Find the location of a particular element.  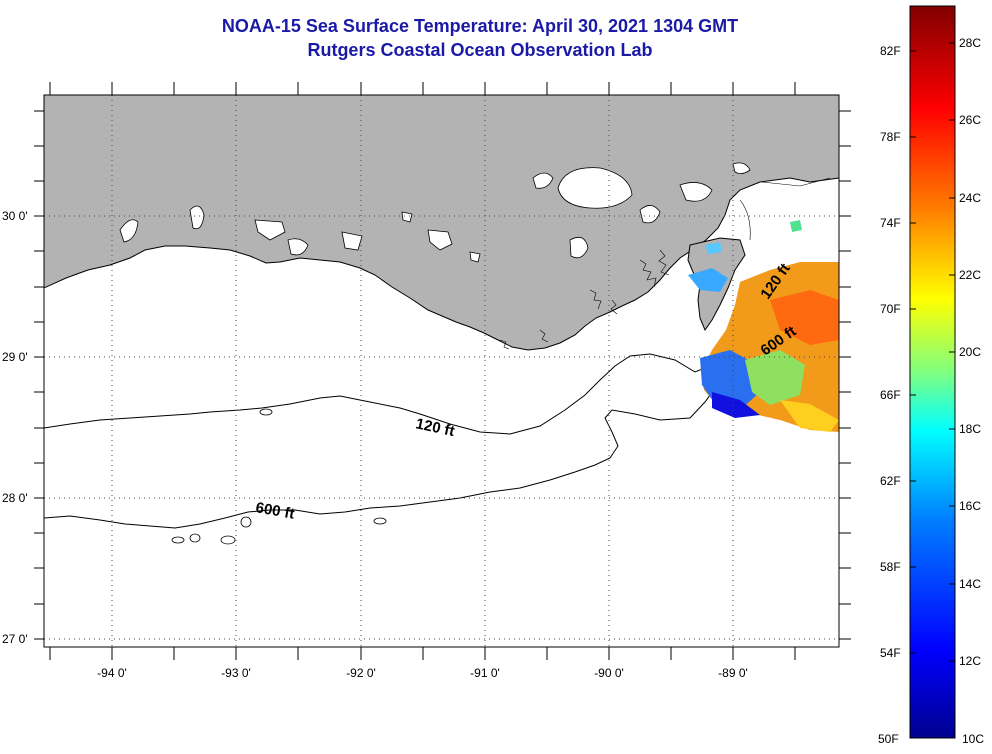

colorbar-fahrenheit-labels: 82F 78F 74F 70F 66F 62F 58F 54F 50F is located at coordinates (889, 395).